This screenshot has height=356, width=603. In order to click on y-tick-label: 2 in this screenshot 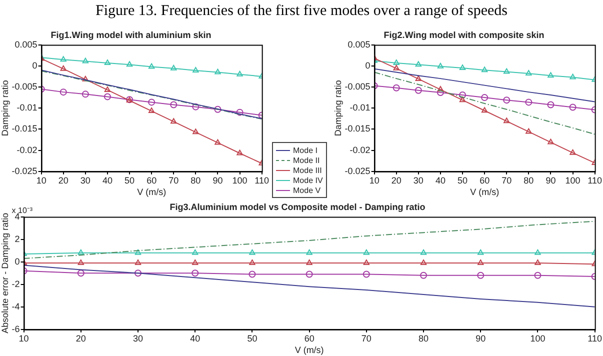, I will do `click(17, 239)`.